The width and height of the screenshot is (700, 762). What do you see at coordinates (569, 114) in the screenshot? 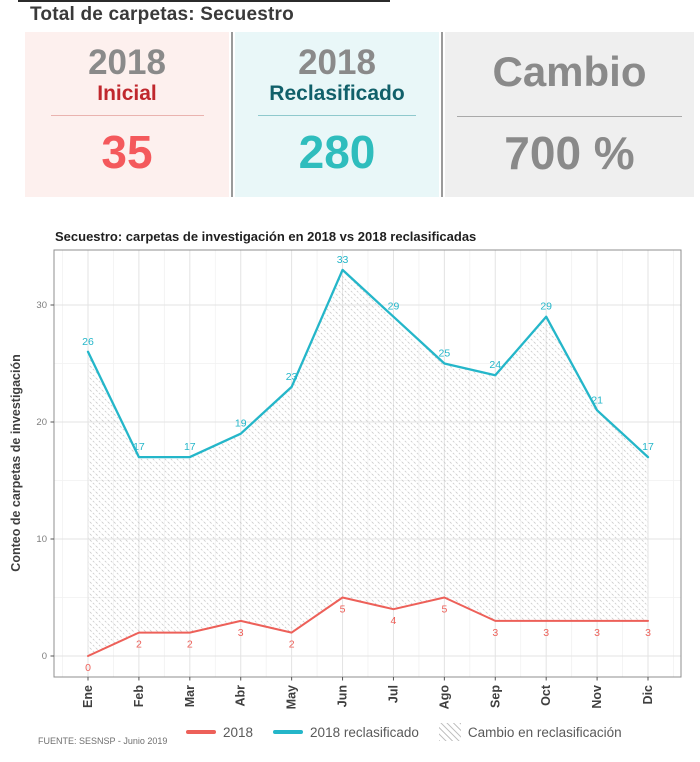
I see `card-cambio: Cambio 700 %` at bounding box center [569, 114].